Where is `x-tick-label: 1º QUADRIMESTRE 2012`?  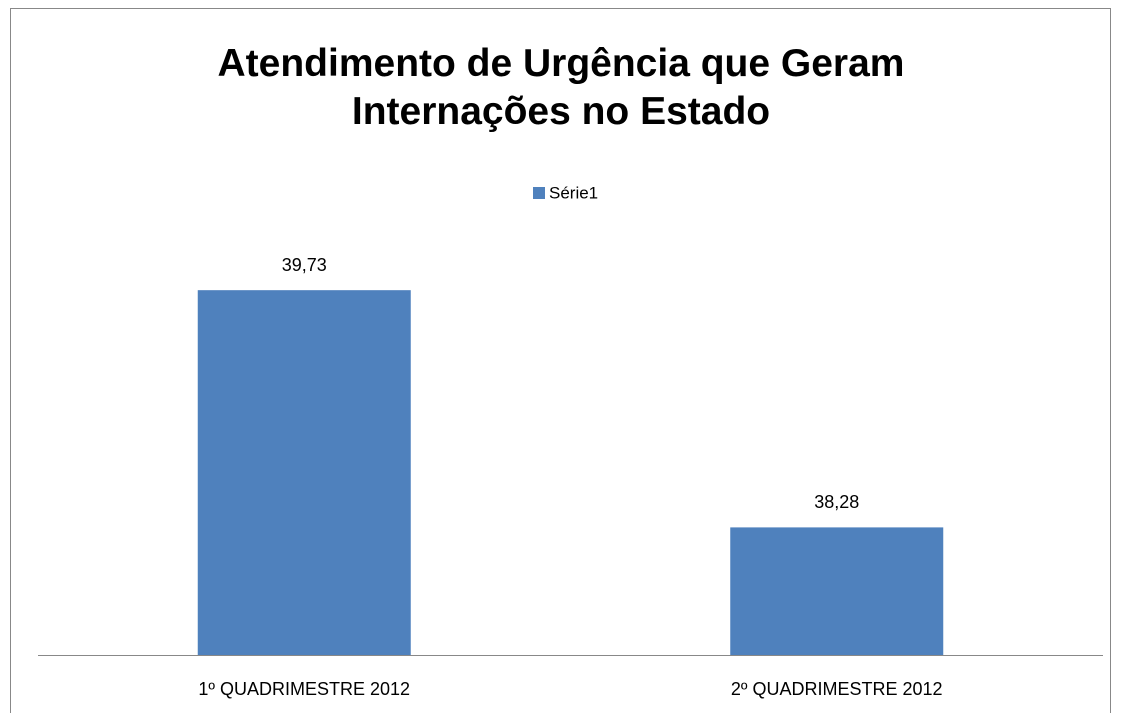
x-tick-label: 1º QUADRIMESTRE 2012 is located at coordinates (304, 689).